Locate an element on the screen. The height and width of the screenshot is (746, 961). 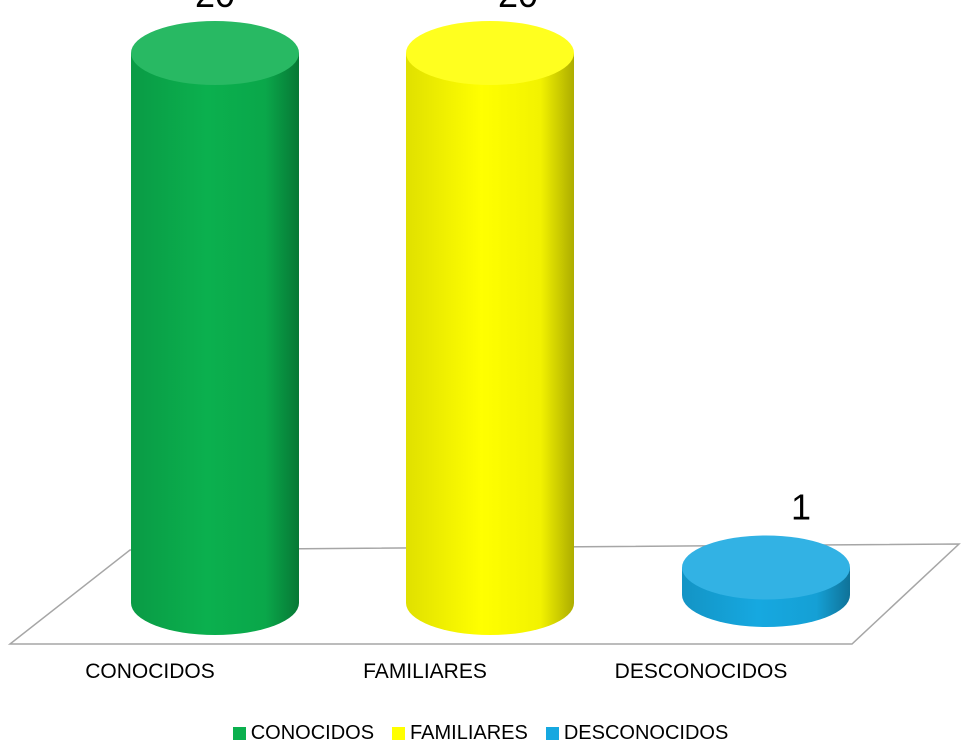
data-label: 1 is located at coordinates (801, 507).